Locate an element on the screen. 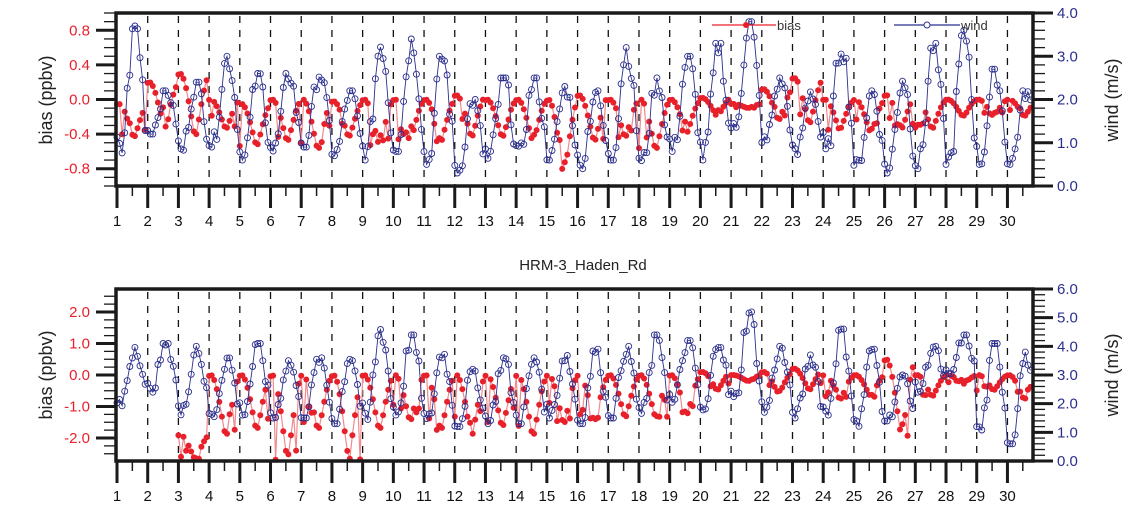  x-tick-label: 6 is located at coordinates (270, 496).